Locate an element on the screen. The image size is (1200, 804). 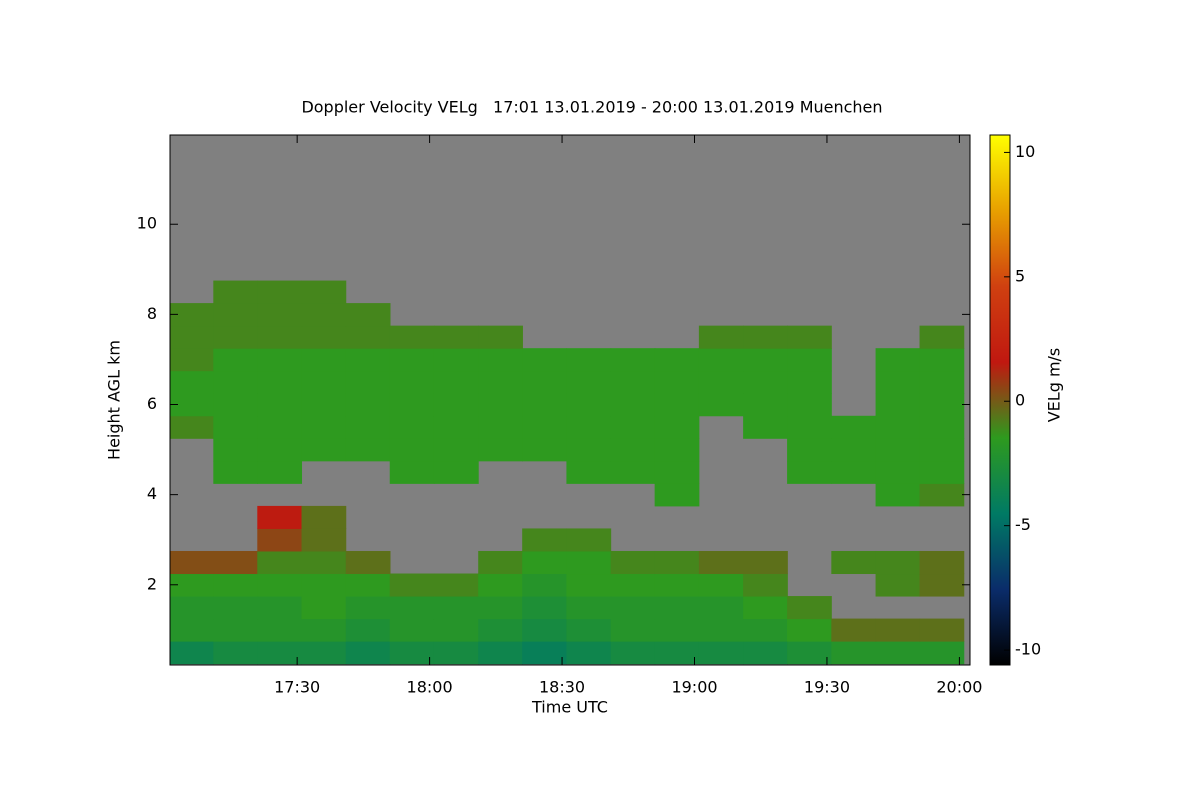
y-tick-label: 6 is located at coordinates (152, 403).